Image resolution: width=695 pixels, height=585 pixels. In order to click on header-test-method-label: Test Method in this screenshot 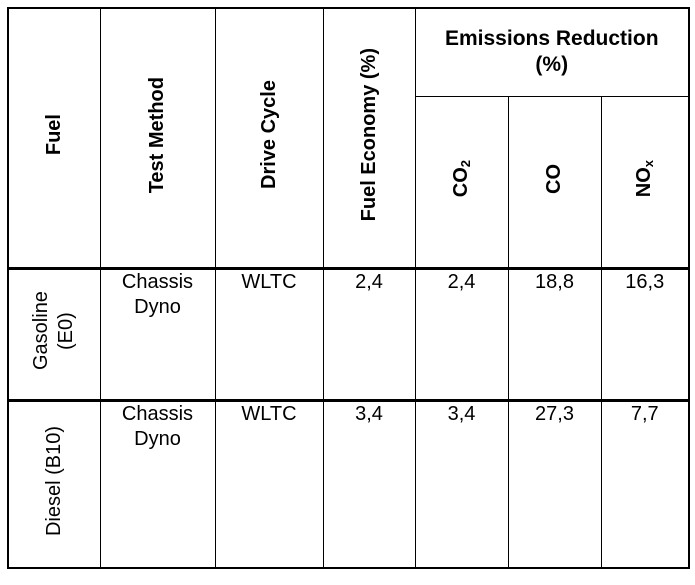, I will do `click(157, 134)`.